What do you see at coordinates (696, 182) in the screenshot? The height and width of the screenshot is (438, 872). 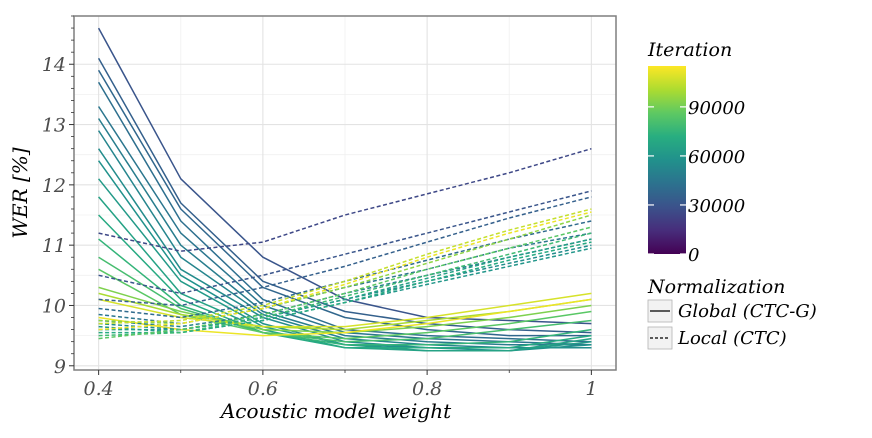 I see `colorbar-ticks: 0 30000 60000 90000` at bounding box center [696, 182].